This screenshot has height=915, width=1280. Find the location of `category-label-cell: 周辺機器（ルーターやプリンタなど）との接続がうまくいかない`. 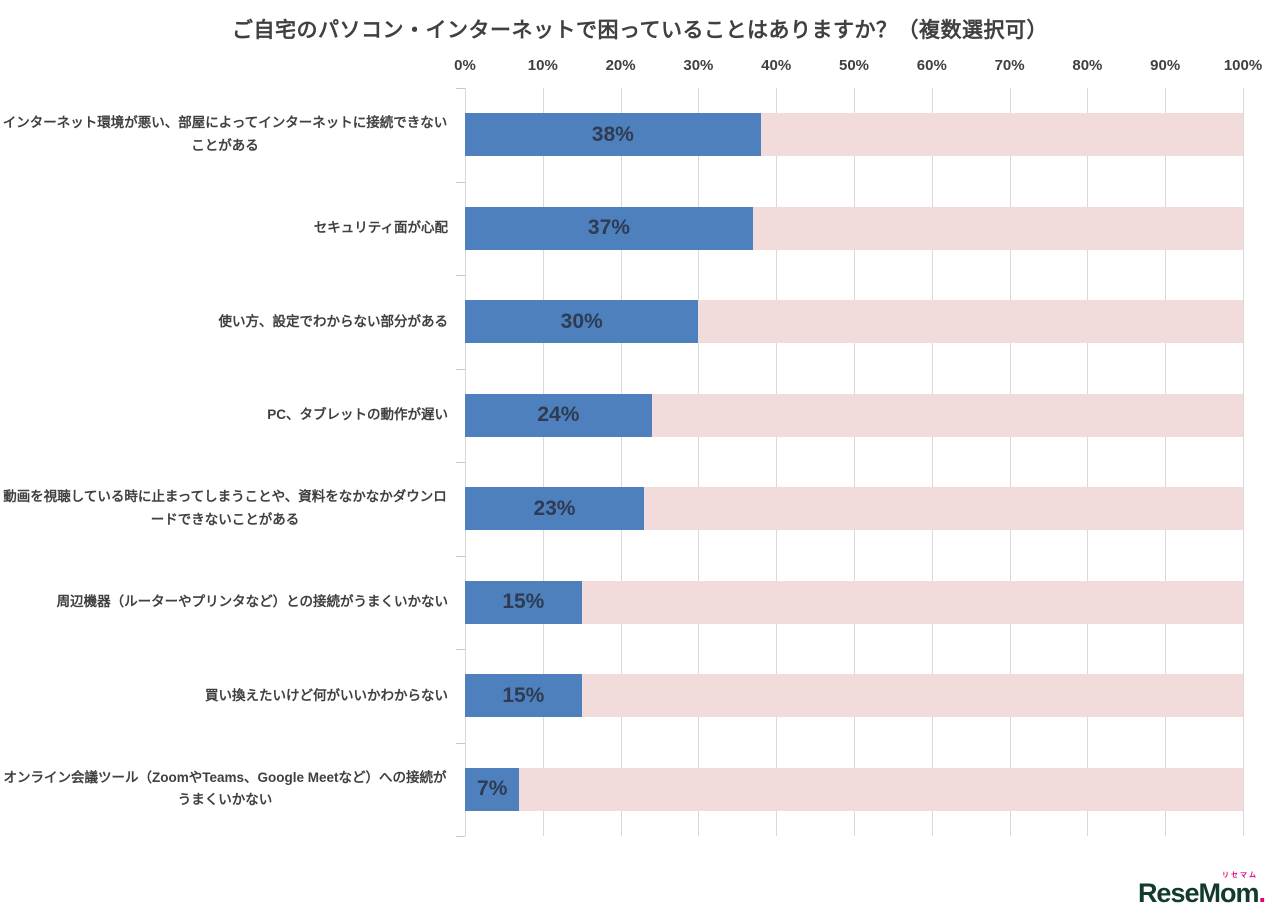

category-label-cell: 周辺機器（ルーターやプリンタなど）との接続がうまくいかない is located at coordinates (228, 603).